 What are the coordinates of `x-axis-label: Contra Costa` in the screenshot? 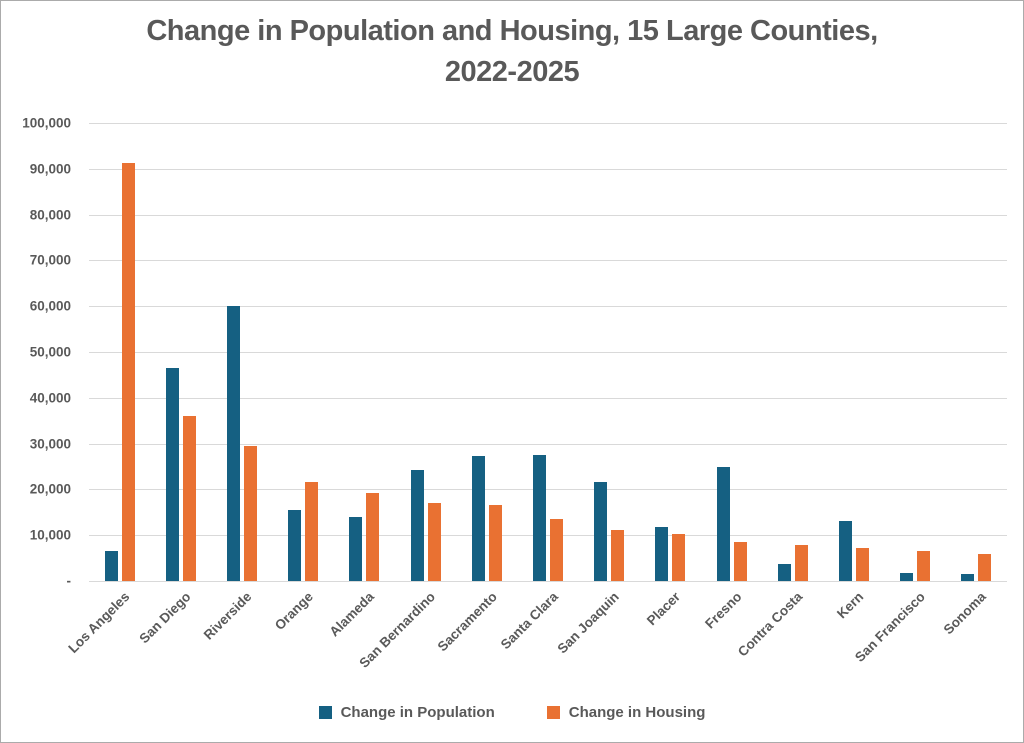 It's located at (770, 624).